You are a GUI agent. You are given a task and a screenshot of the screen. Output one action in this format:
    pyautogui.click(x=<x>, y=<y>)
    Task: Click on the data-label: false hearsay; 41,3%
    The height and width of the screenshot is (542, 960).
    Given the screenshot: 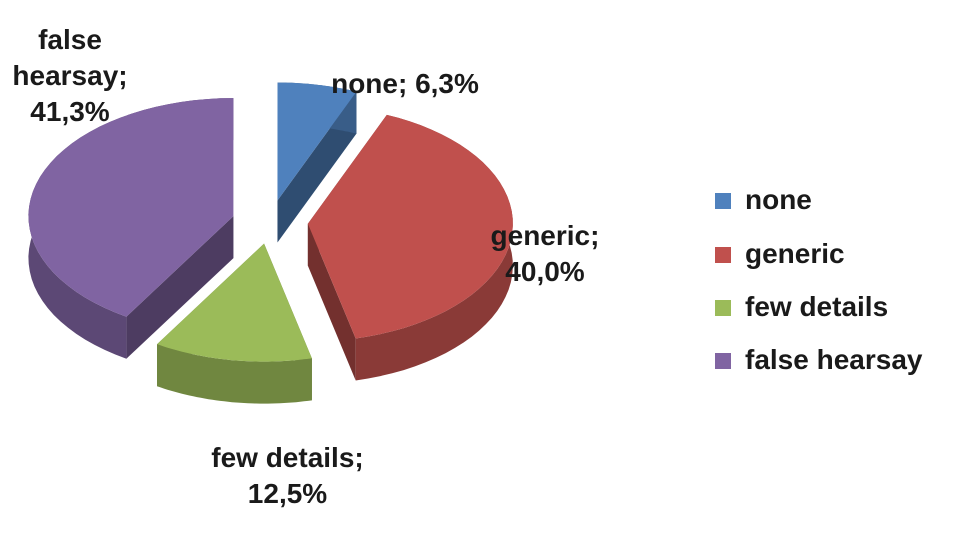 What is the action you would take?
    pyautogui.click(x=70, y=75)
    